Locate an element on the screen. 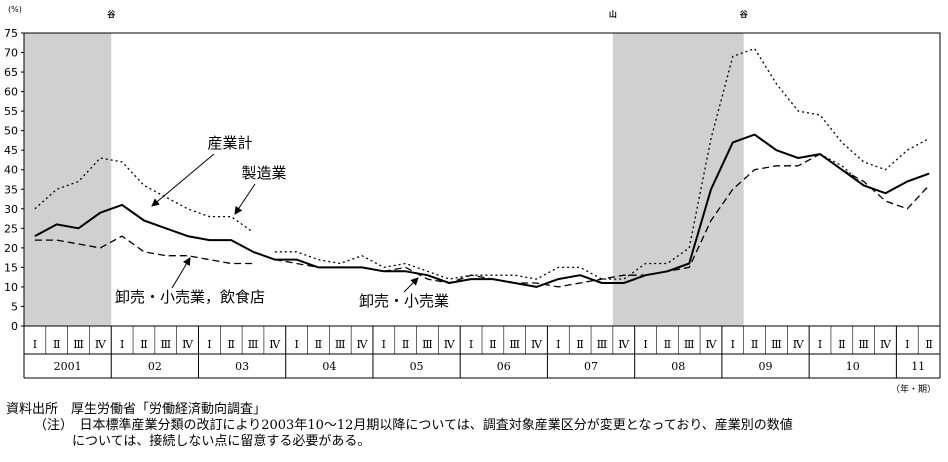 This screenshot has width=948, height=462. year-label: 03 is located at coordinates (242, 366).